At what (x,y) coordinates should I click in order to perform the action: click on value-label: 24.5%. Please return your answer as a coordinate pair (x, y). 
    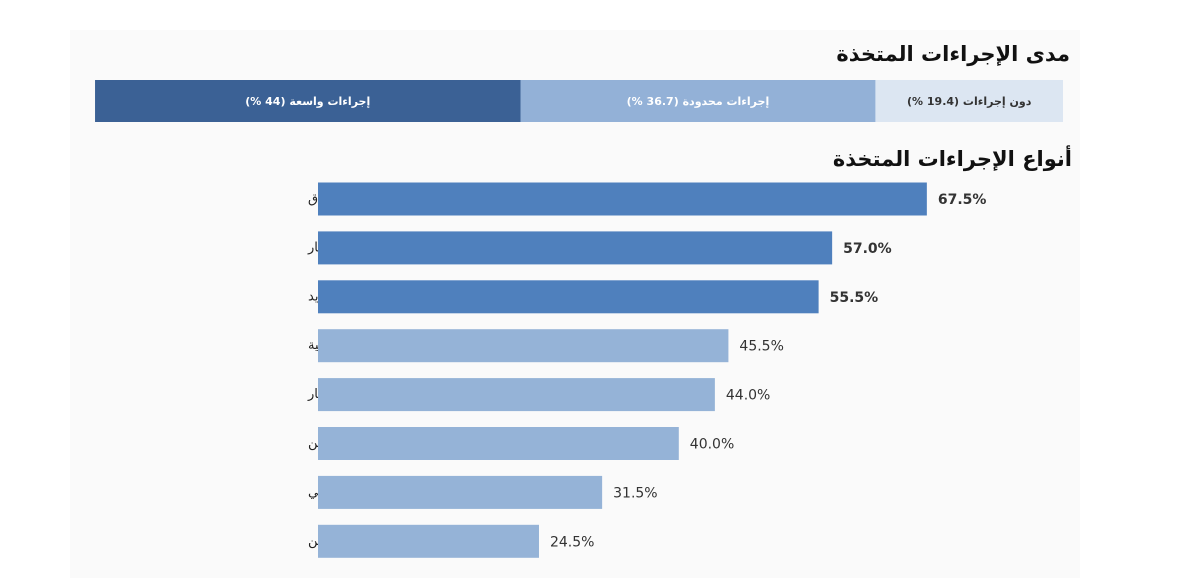
    Looking at the image, I should click on (572, 542).